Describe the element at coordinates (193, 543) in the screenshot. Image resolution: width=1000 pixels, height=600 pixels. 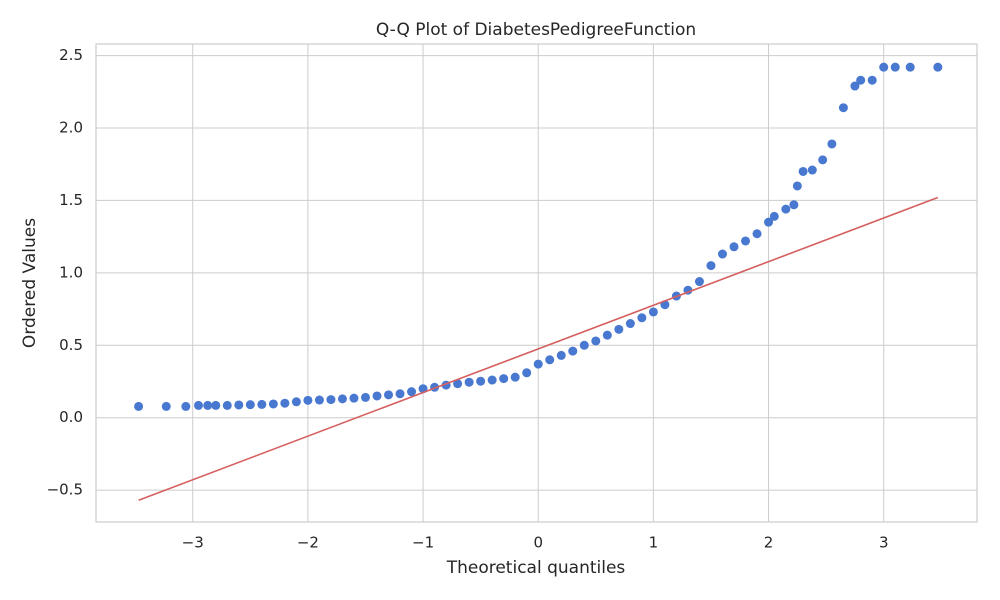
I see `x-tick-label: −3` at that location.